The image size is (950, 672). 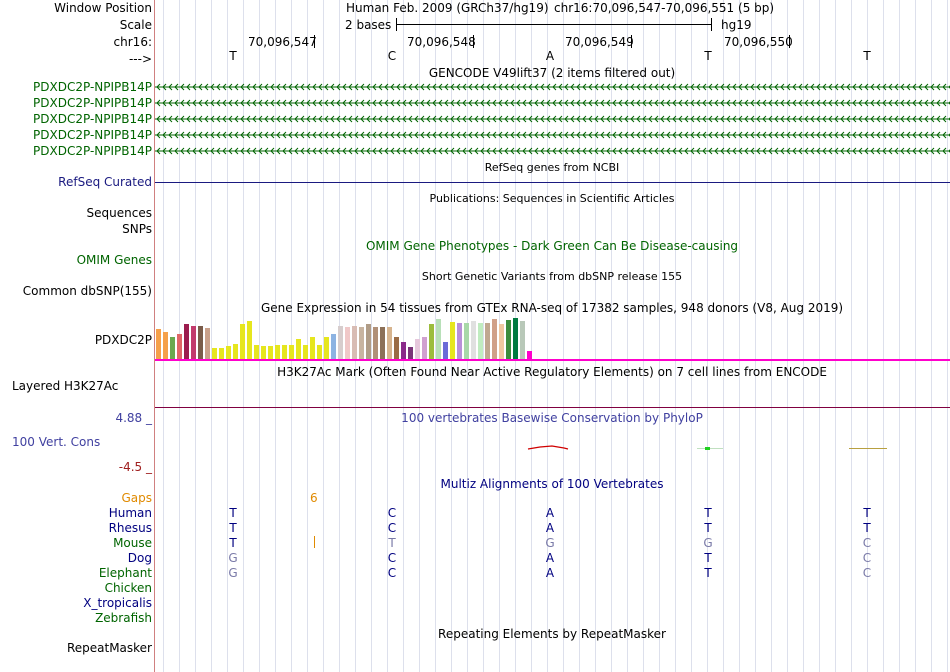 I want to click on layered-h3k27ac-label: Layered H3K27Ac, so click(x=65, y=386).